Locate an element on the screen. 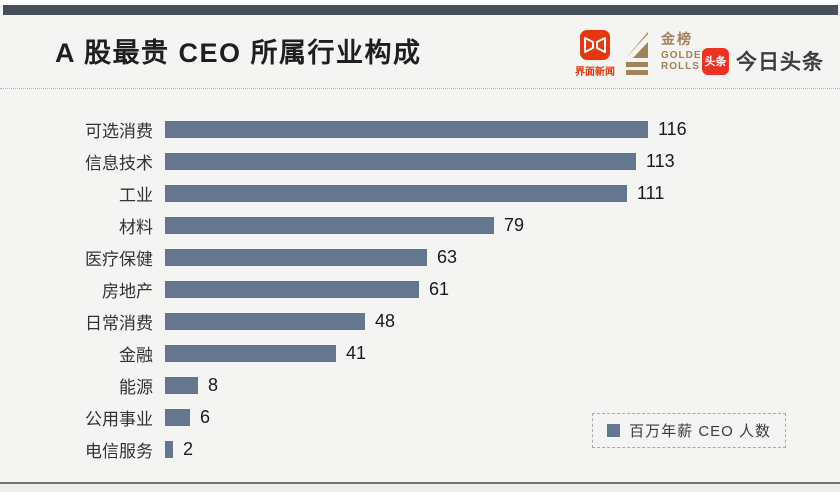  value-label: 61 is located at coordinates (439, 288).